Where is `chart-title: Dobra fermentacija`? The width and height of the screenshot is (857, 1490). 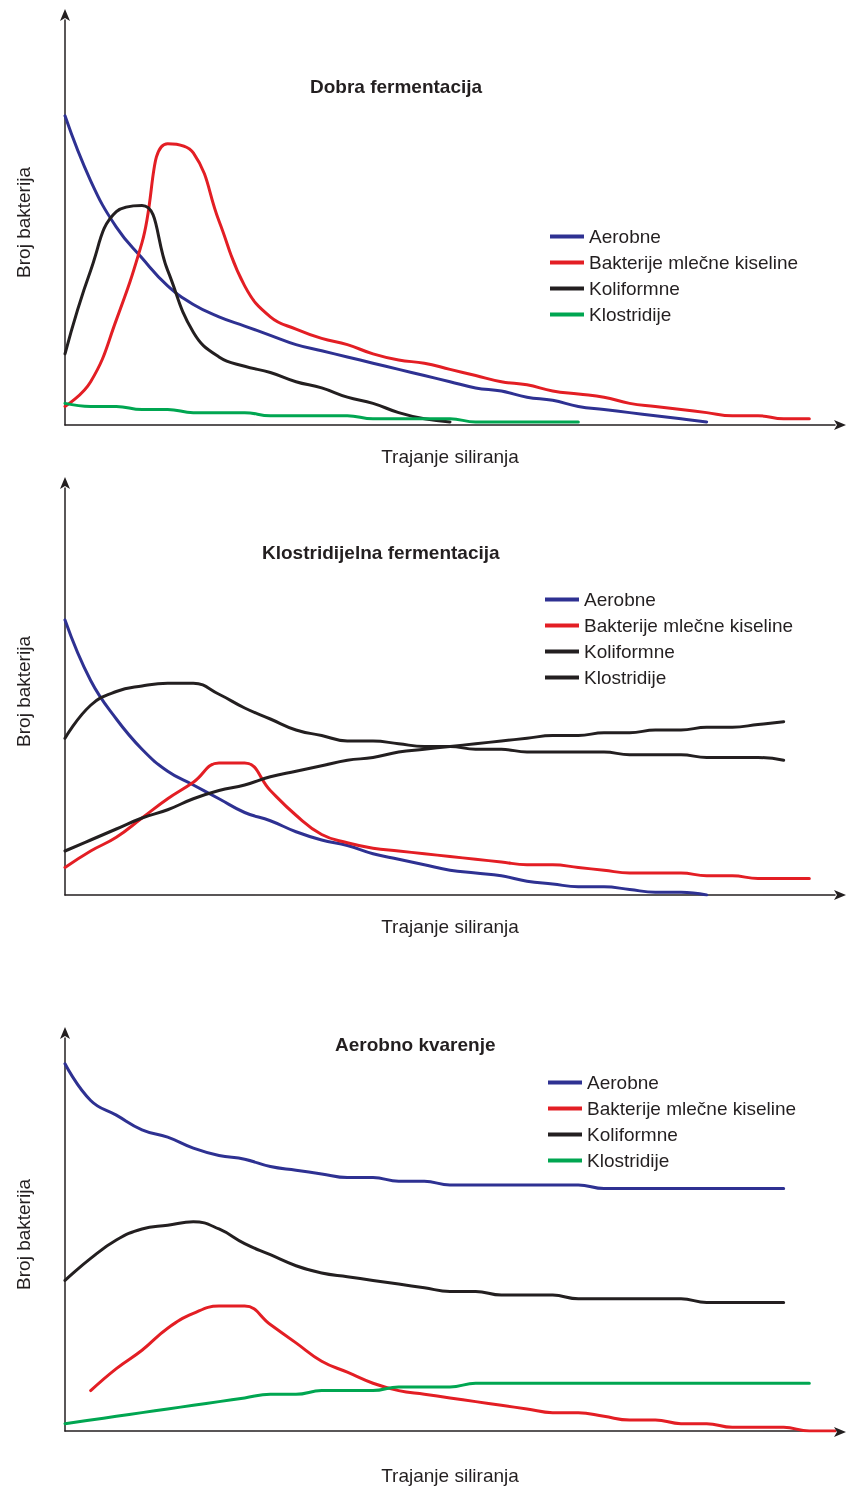 chart-title: Dobra fermentacija is located at coordinates (396, 86).